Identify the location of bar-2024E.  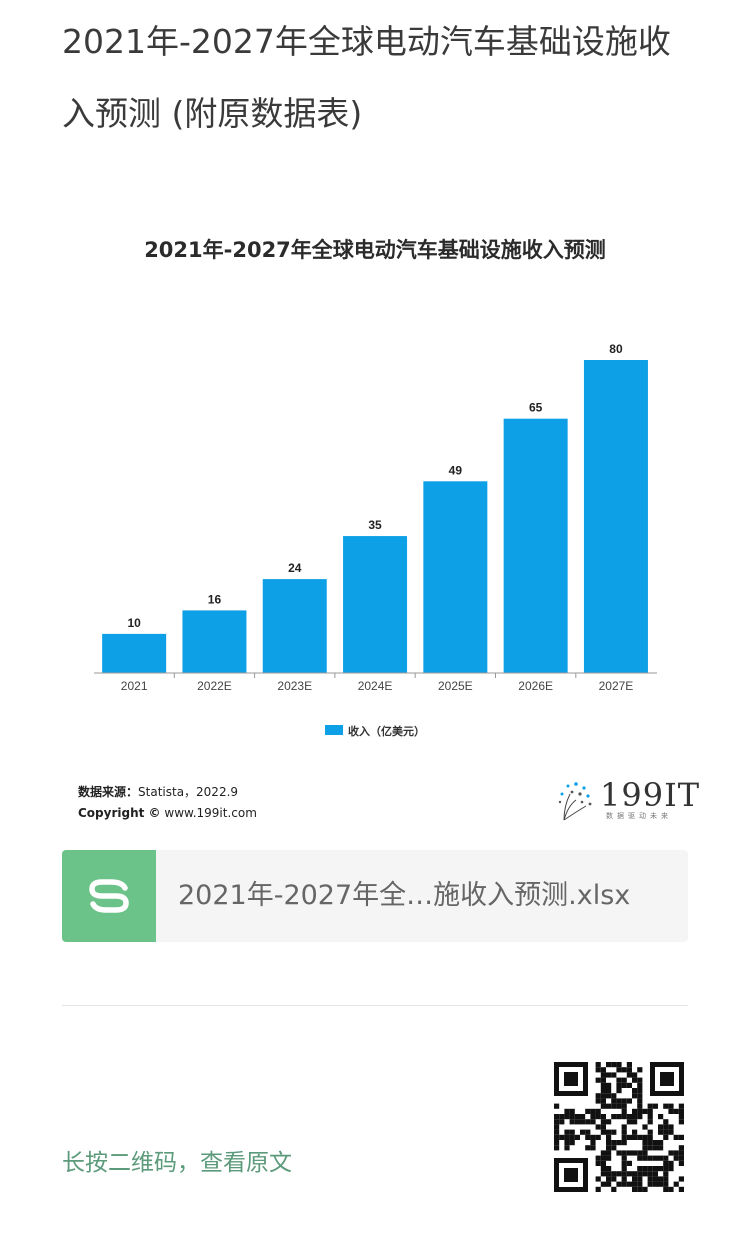
(375, 604).